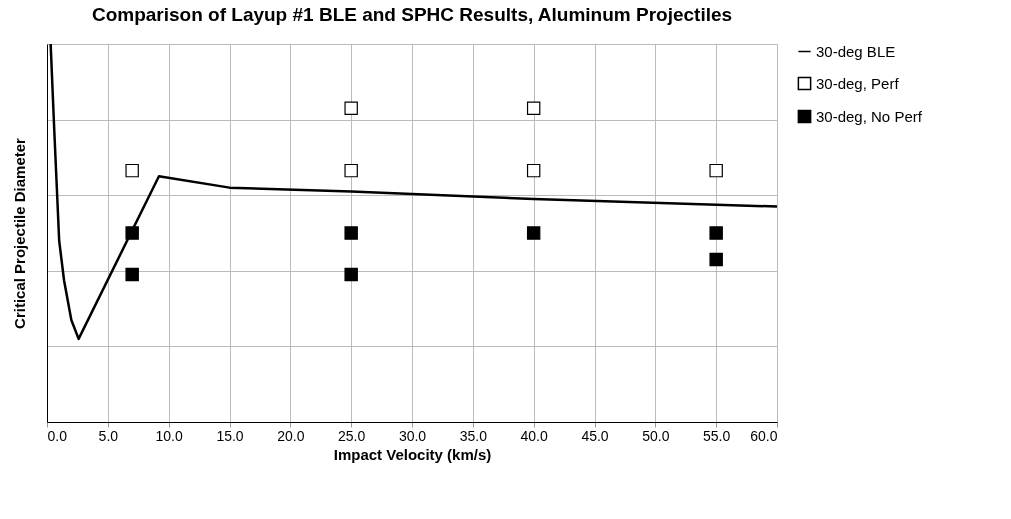 The image size is (1011, 519). Describe the element at coordinates (412, 14) in the screenshot. I see `chart-title: Comparison of Layup #1 BLE and SPHC Results, Aluminum Projectiles` at that location.